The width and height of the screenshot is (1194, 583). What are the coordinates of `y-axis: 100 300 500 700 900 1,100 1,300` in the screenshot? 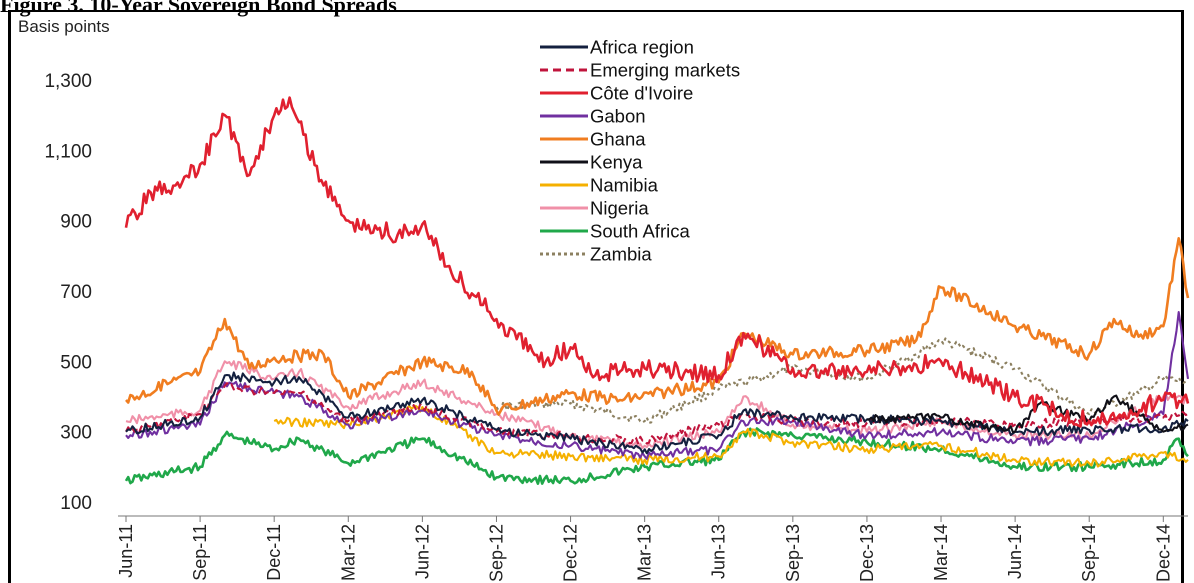 It's located at (68, 292).